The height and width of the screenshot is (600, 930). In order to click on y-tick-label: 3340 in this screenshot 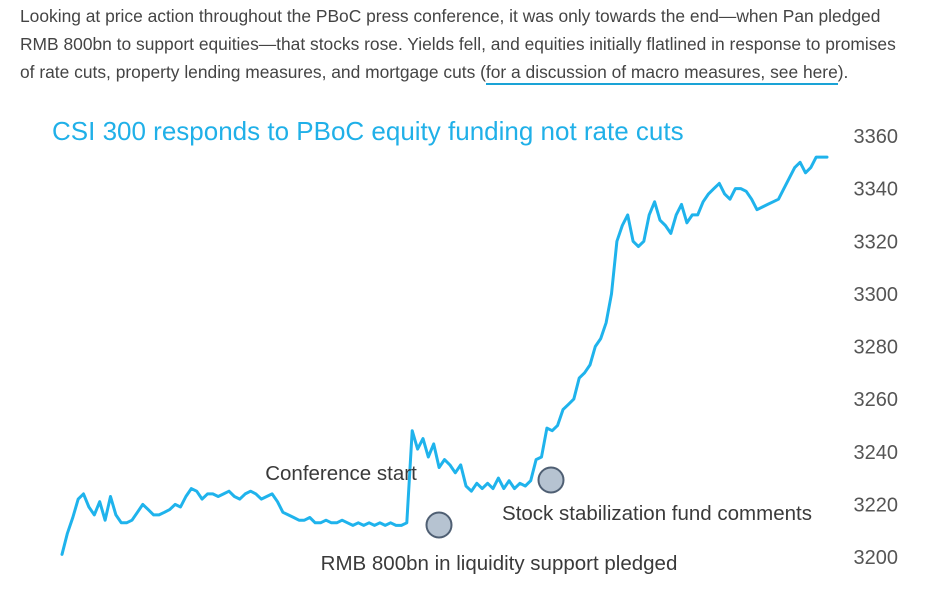, I will do `click(876, 190)`.